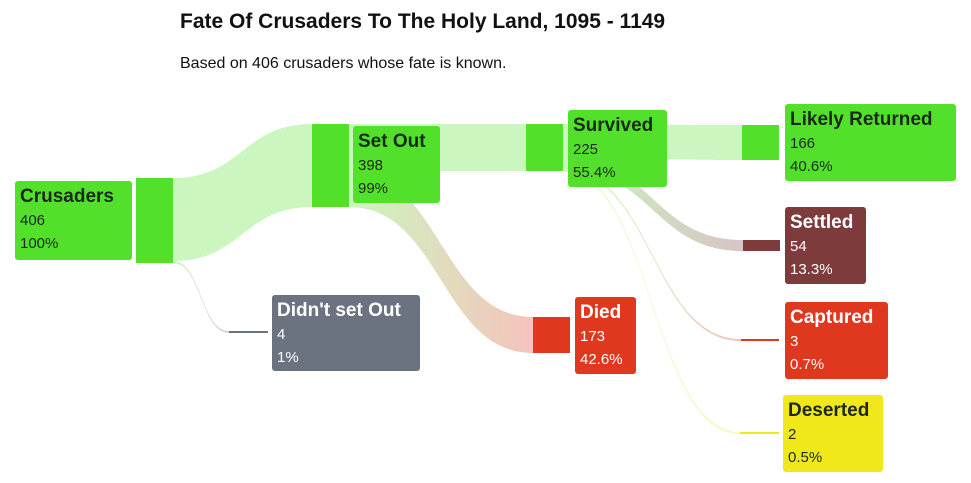 This screenshot has height=483, width=971. I want to click on node-percent: 55.4%, so click(594, 172).